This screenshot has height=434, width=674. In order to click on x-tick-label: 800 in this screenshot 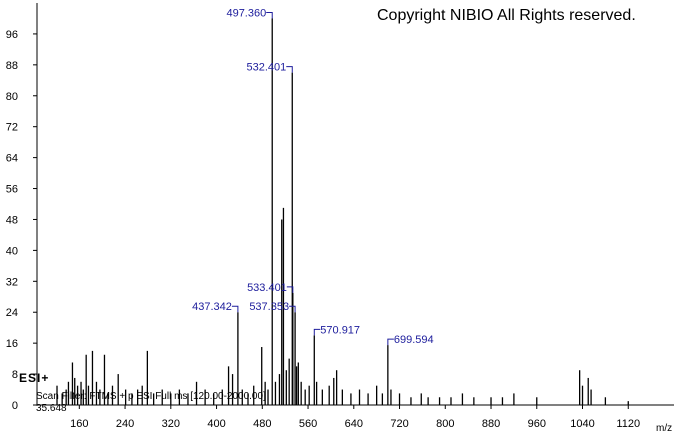, I will do `click(445, 424)`.